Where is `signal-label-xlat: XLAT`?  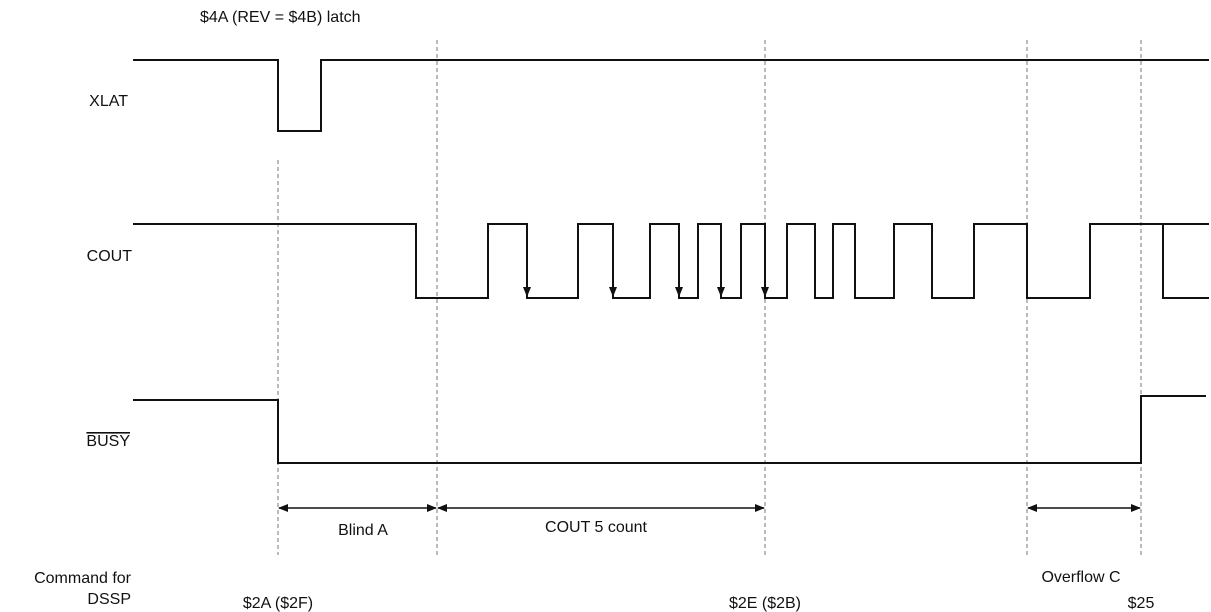
signal-label-xlat: XLAT is located at coordinates (108, 101).